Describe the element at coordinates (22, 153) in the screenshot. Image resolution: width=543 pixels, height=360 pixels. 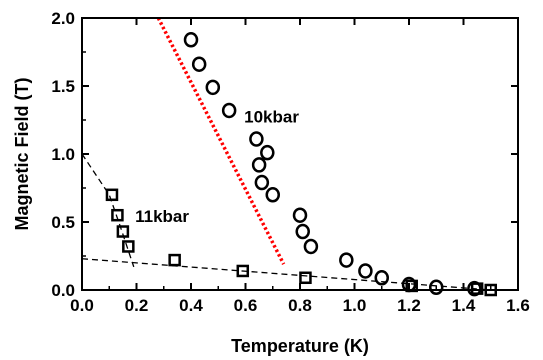
I see `y-axis-title: Magnetic Field (T)` at that location.